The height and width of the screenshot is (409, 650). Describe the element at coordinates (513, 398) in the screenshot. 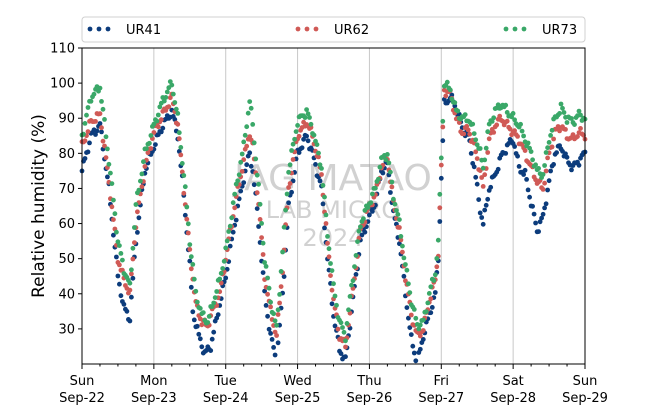

I see `x-tick-date: Sep-28` at that location.